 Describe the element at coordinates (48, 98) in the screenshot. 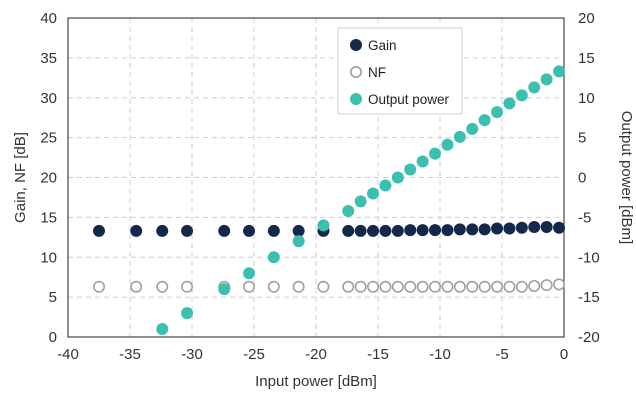

I see `y-tick-label: 30` at that location.